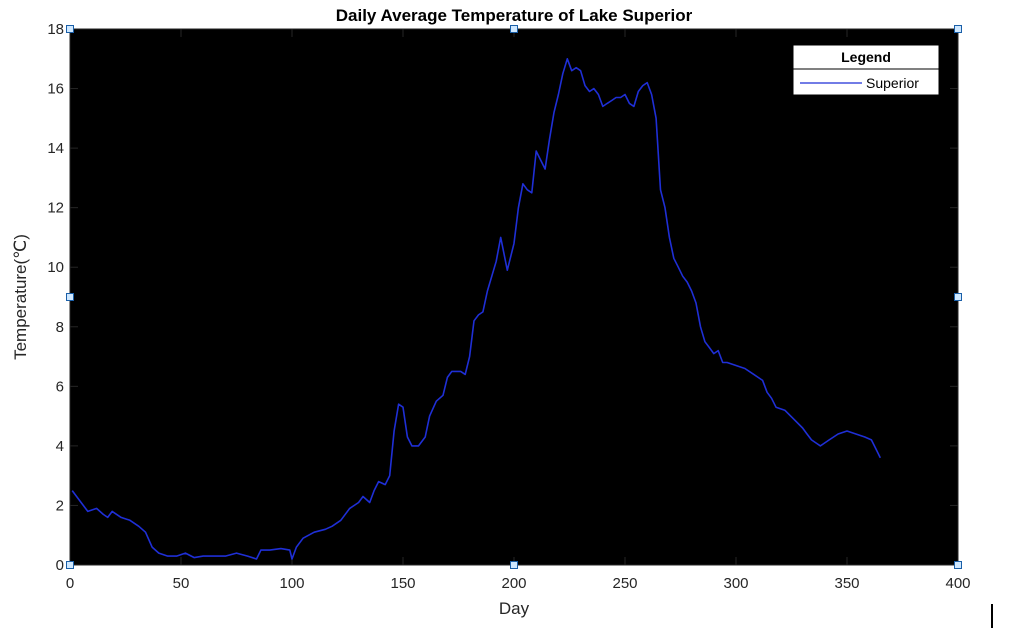 The image size is (1024, 632). I want to click on y-tick-label: 2, so click(60, 505).